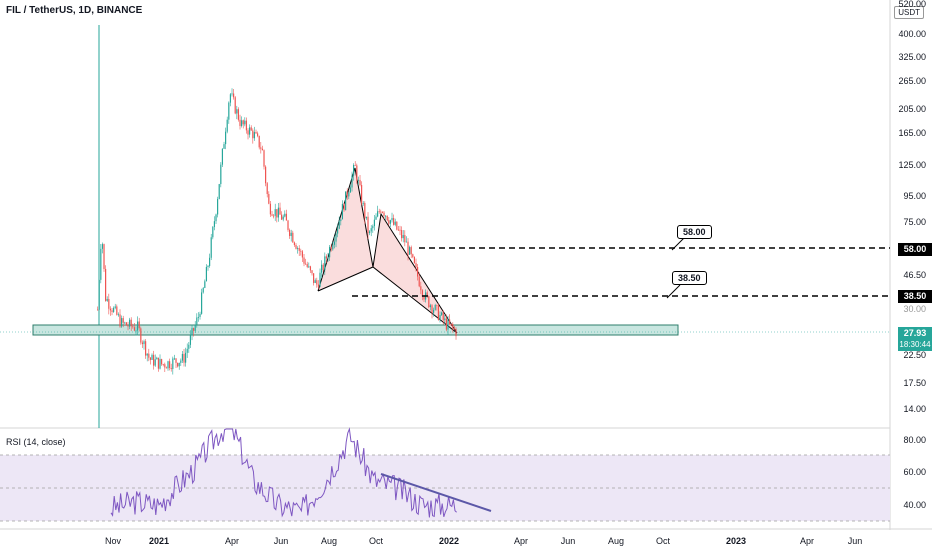  Describe the element at coordinates (673, 291) in the screenshot. I see `callout-bottom-pointer` at that location.